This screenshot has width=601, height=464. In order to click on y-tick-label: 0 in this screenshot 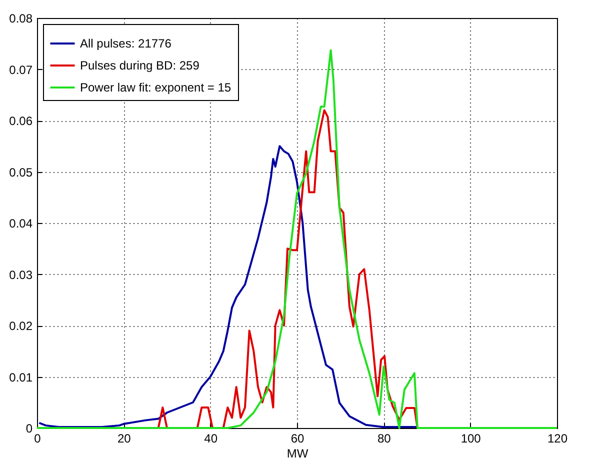, I will do `click(29, 429)`.